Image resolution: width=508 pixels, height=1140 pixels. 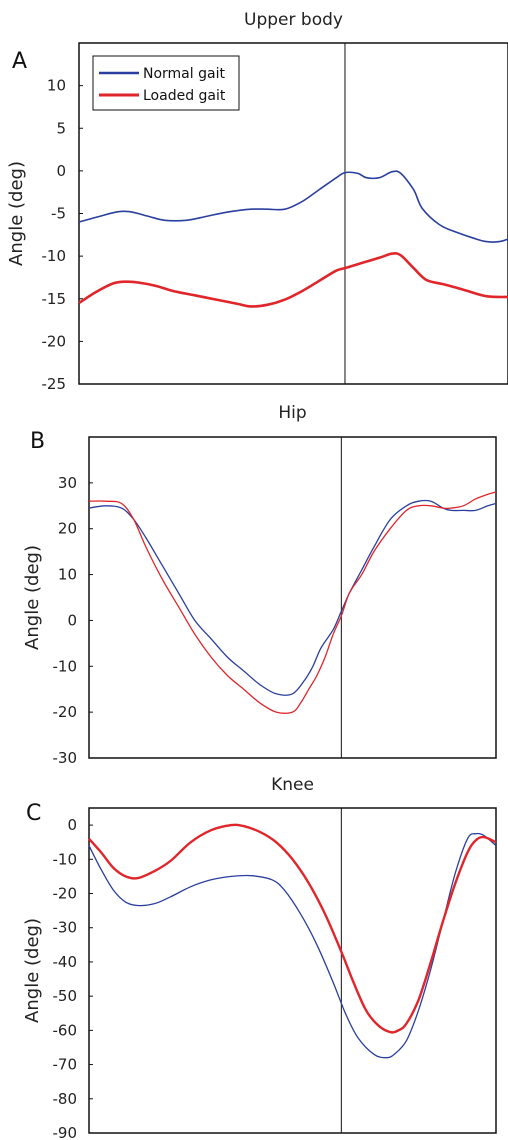 What do you see at coordinates (16, 213) in the screenshot?
I see `panel-a-ylabel: Angle (deg)` at bounding box center [16, 213].